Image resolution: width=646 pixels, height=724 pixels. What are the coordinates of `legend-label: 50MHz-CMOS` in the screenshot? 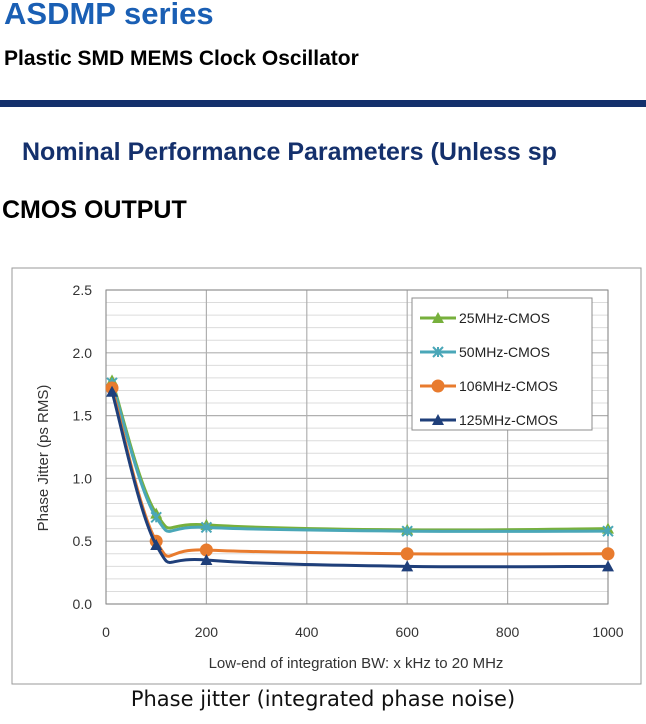 It's located at (504, 352).